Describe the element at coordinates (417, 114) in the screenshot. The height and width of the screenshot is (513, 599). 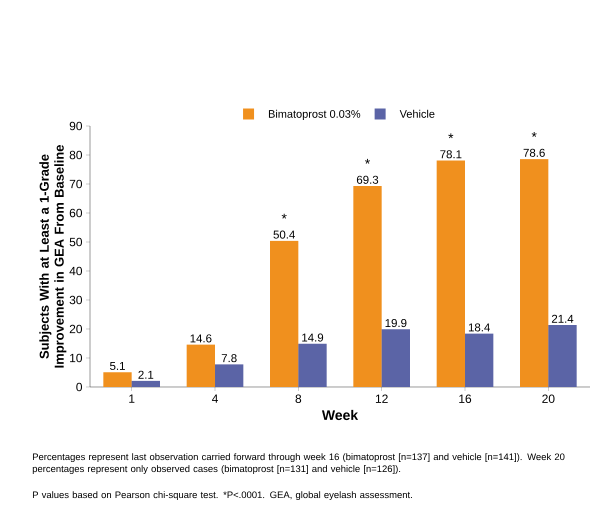
I see `legend-label: Vehicle` at that location.